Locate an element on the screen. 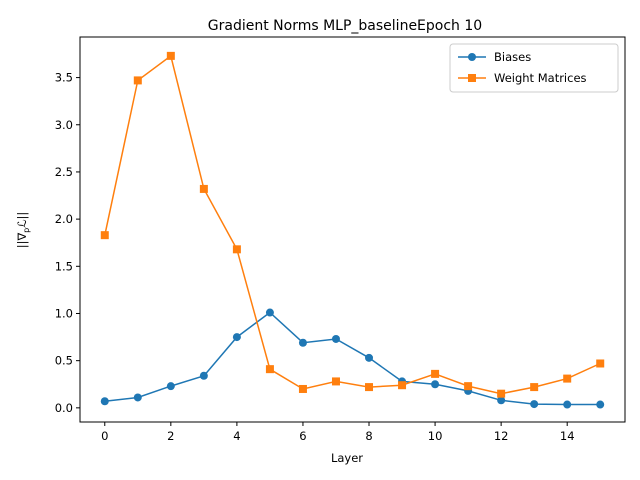 Image resolution: width=640 pixels, height=480 pixels. x-tick-label: 12 is located at coordinates (501, 436).